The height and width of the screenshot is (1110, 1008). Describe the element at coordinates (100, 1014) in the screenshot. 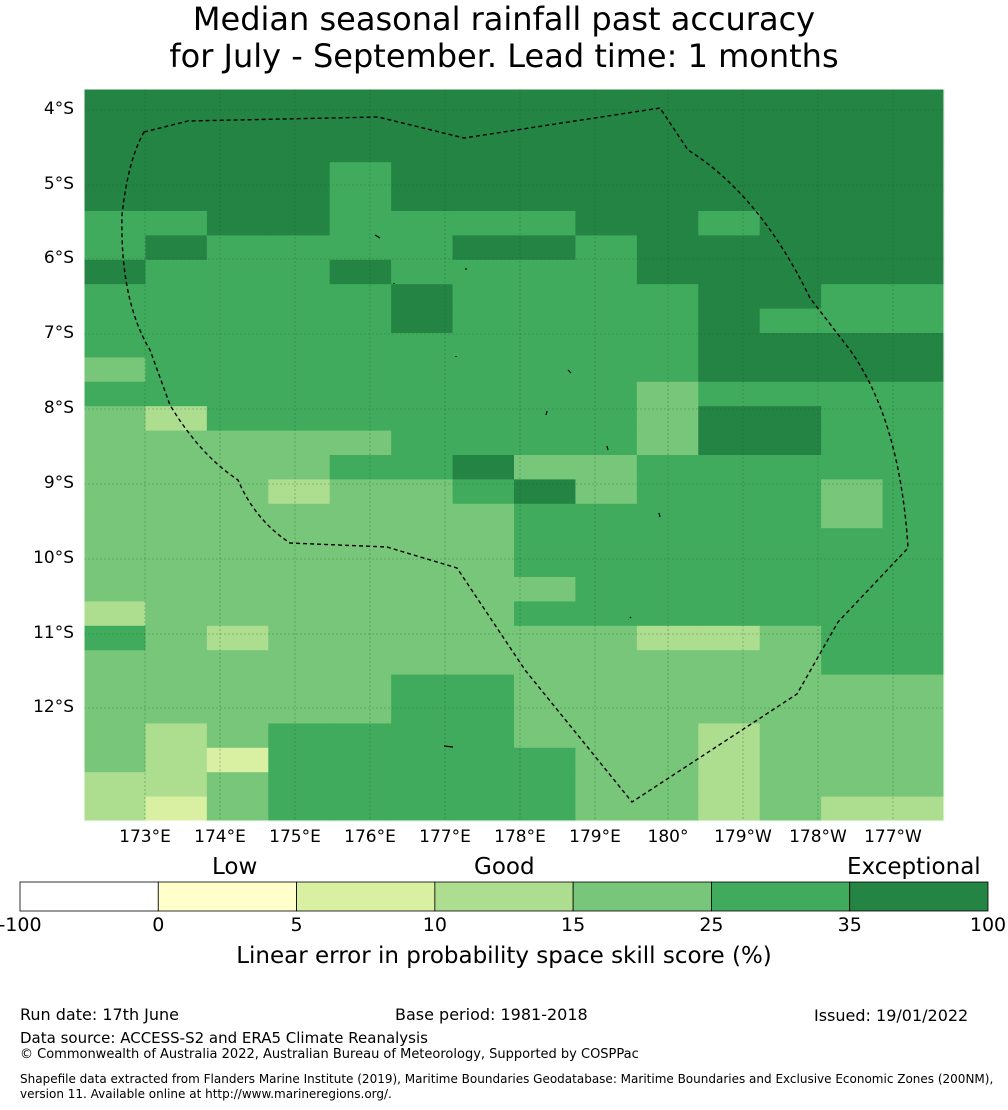

I see `run-date: Run date: 17th June` at that location.